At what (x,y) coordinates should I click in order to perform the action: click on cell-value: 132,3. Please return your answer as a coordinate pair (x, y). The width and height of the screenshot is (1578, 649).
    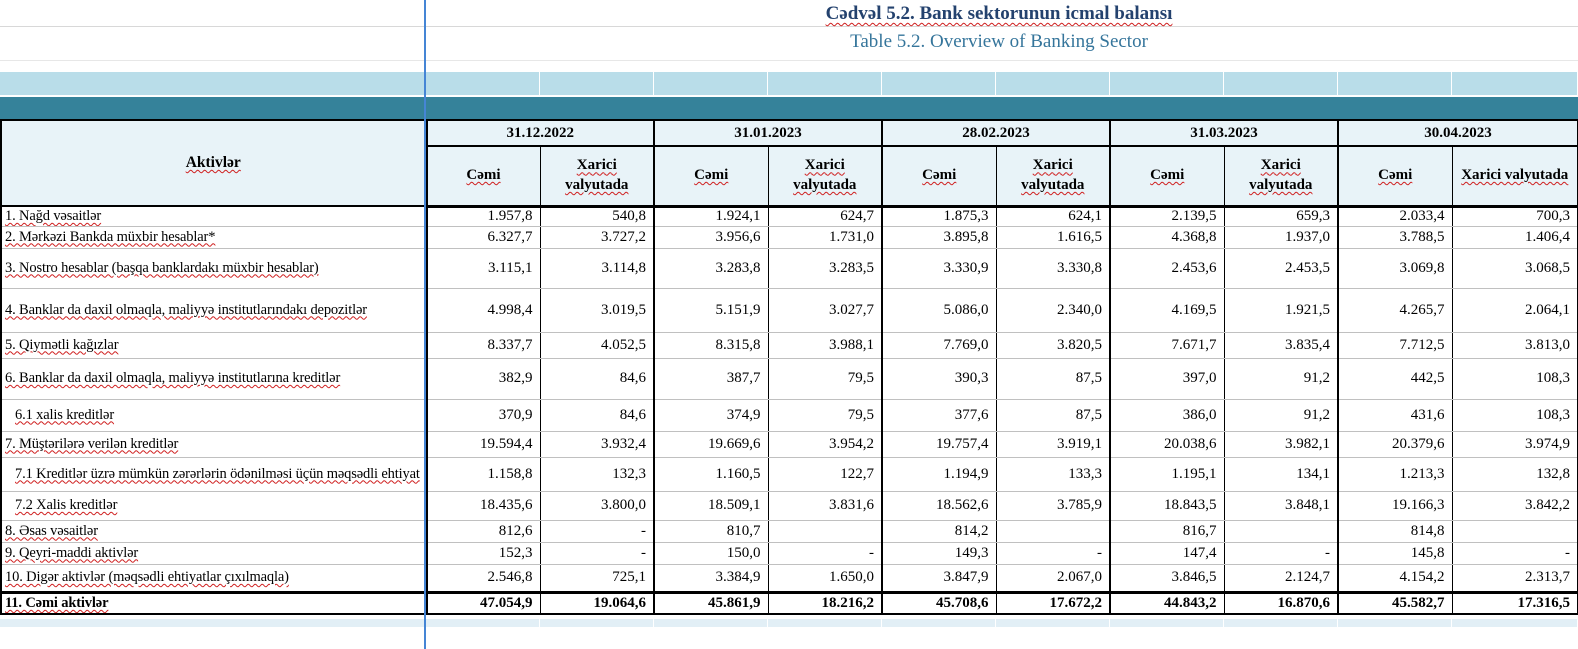
    Looking at the image, I should click on (596, 474).